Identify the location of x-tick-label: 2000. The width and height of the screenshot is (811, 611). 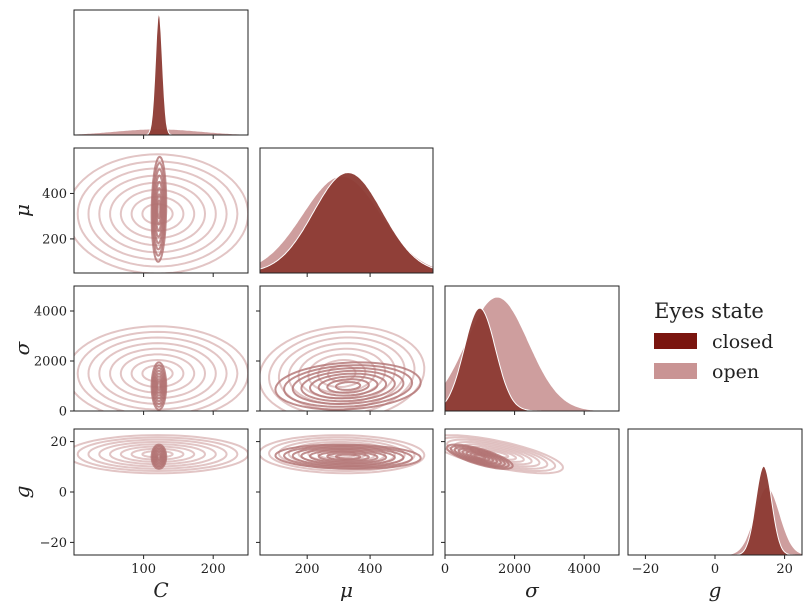
(514, 569).